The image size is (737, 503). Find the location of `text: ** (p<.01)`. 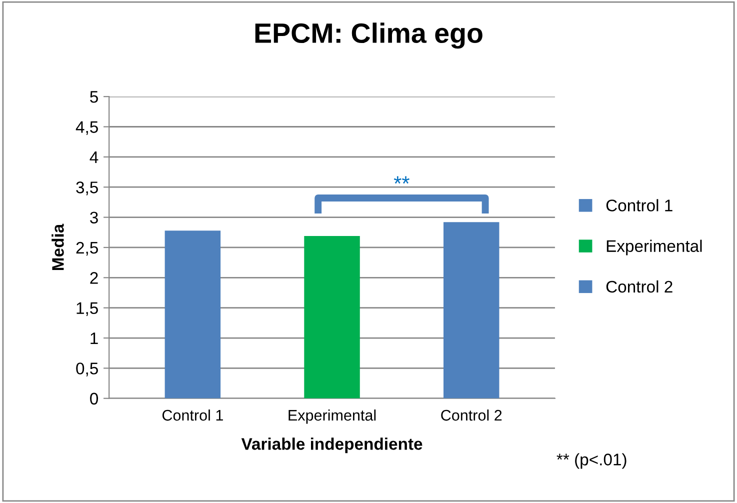

text: ** (p<.01) is located at coordinates (591, 461).